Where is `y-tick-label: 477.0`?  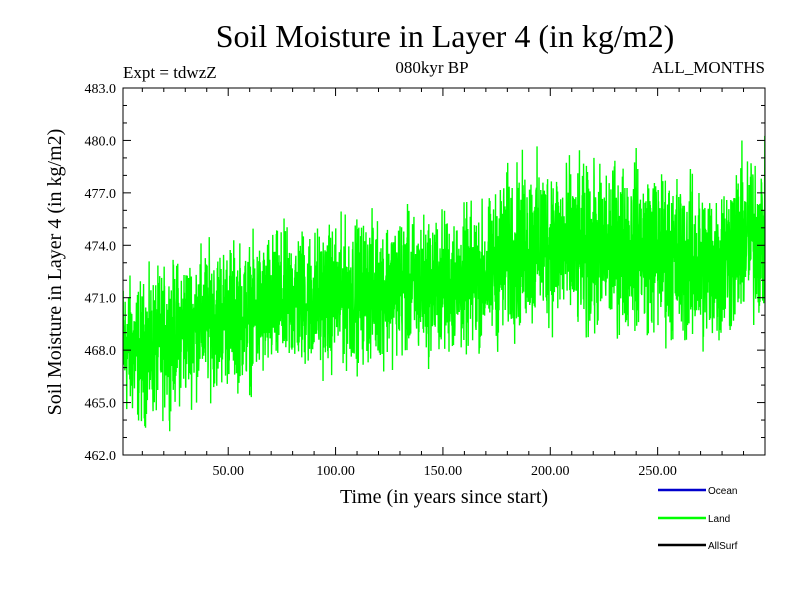 y-tick-label: 477.0 is located at coordinates (101, 194).